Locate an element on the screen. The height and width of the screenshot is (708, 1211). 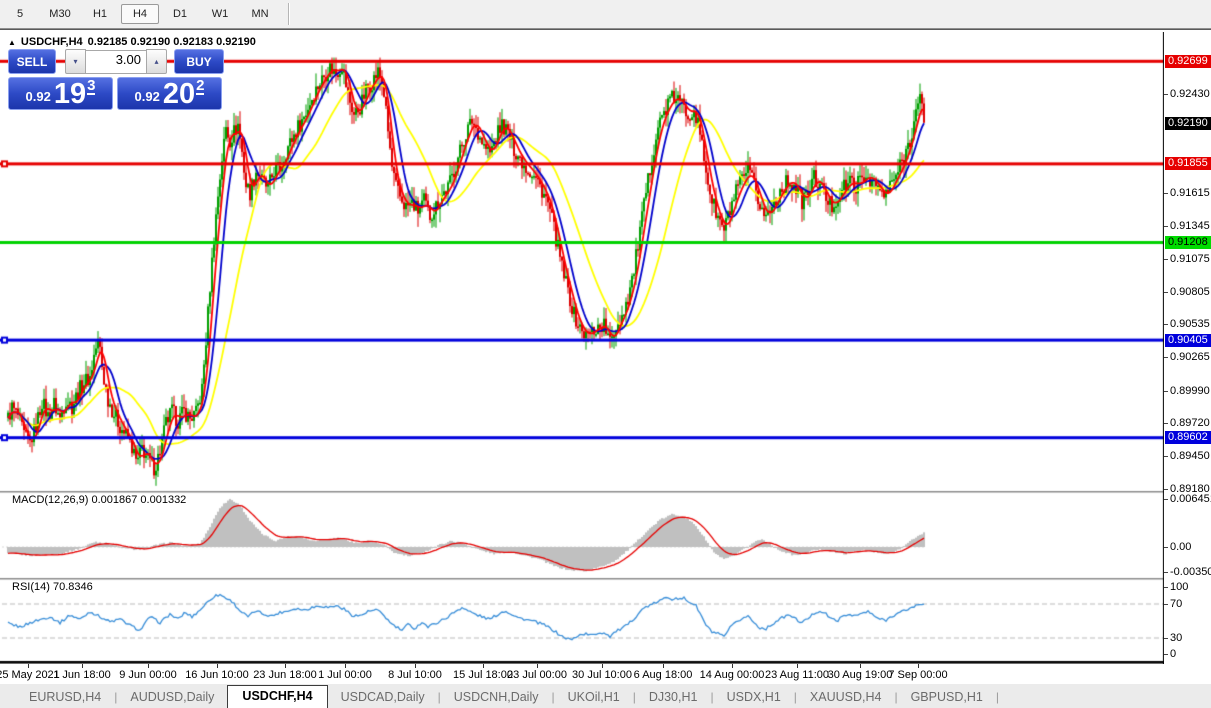
timeframe-toolbar: 5 M30 H1 H4 D1 W1 MN is located at coordinates (605, 14).